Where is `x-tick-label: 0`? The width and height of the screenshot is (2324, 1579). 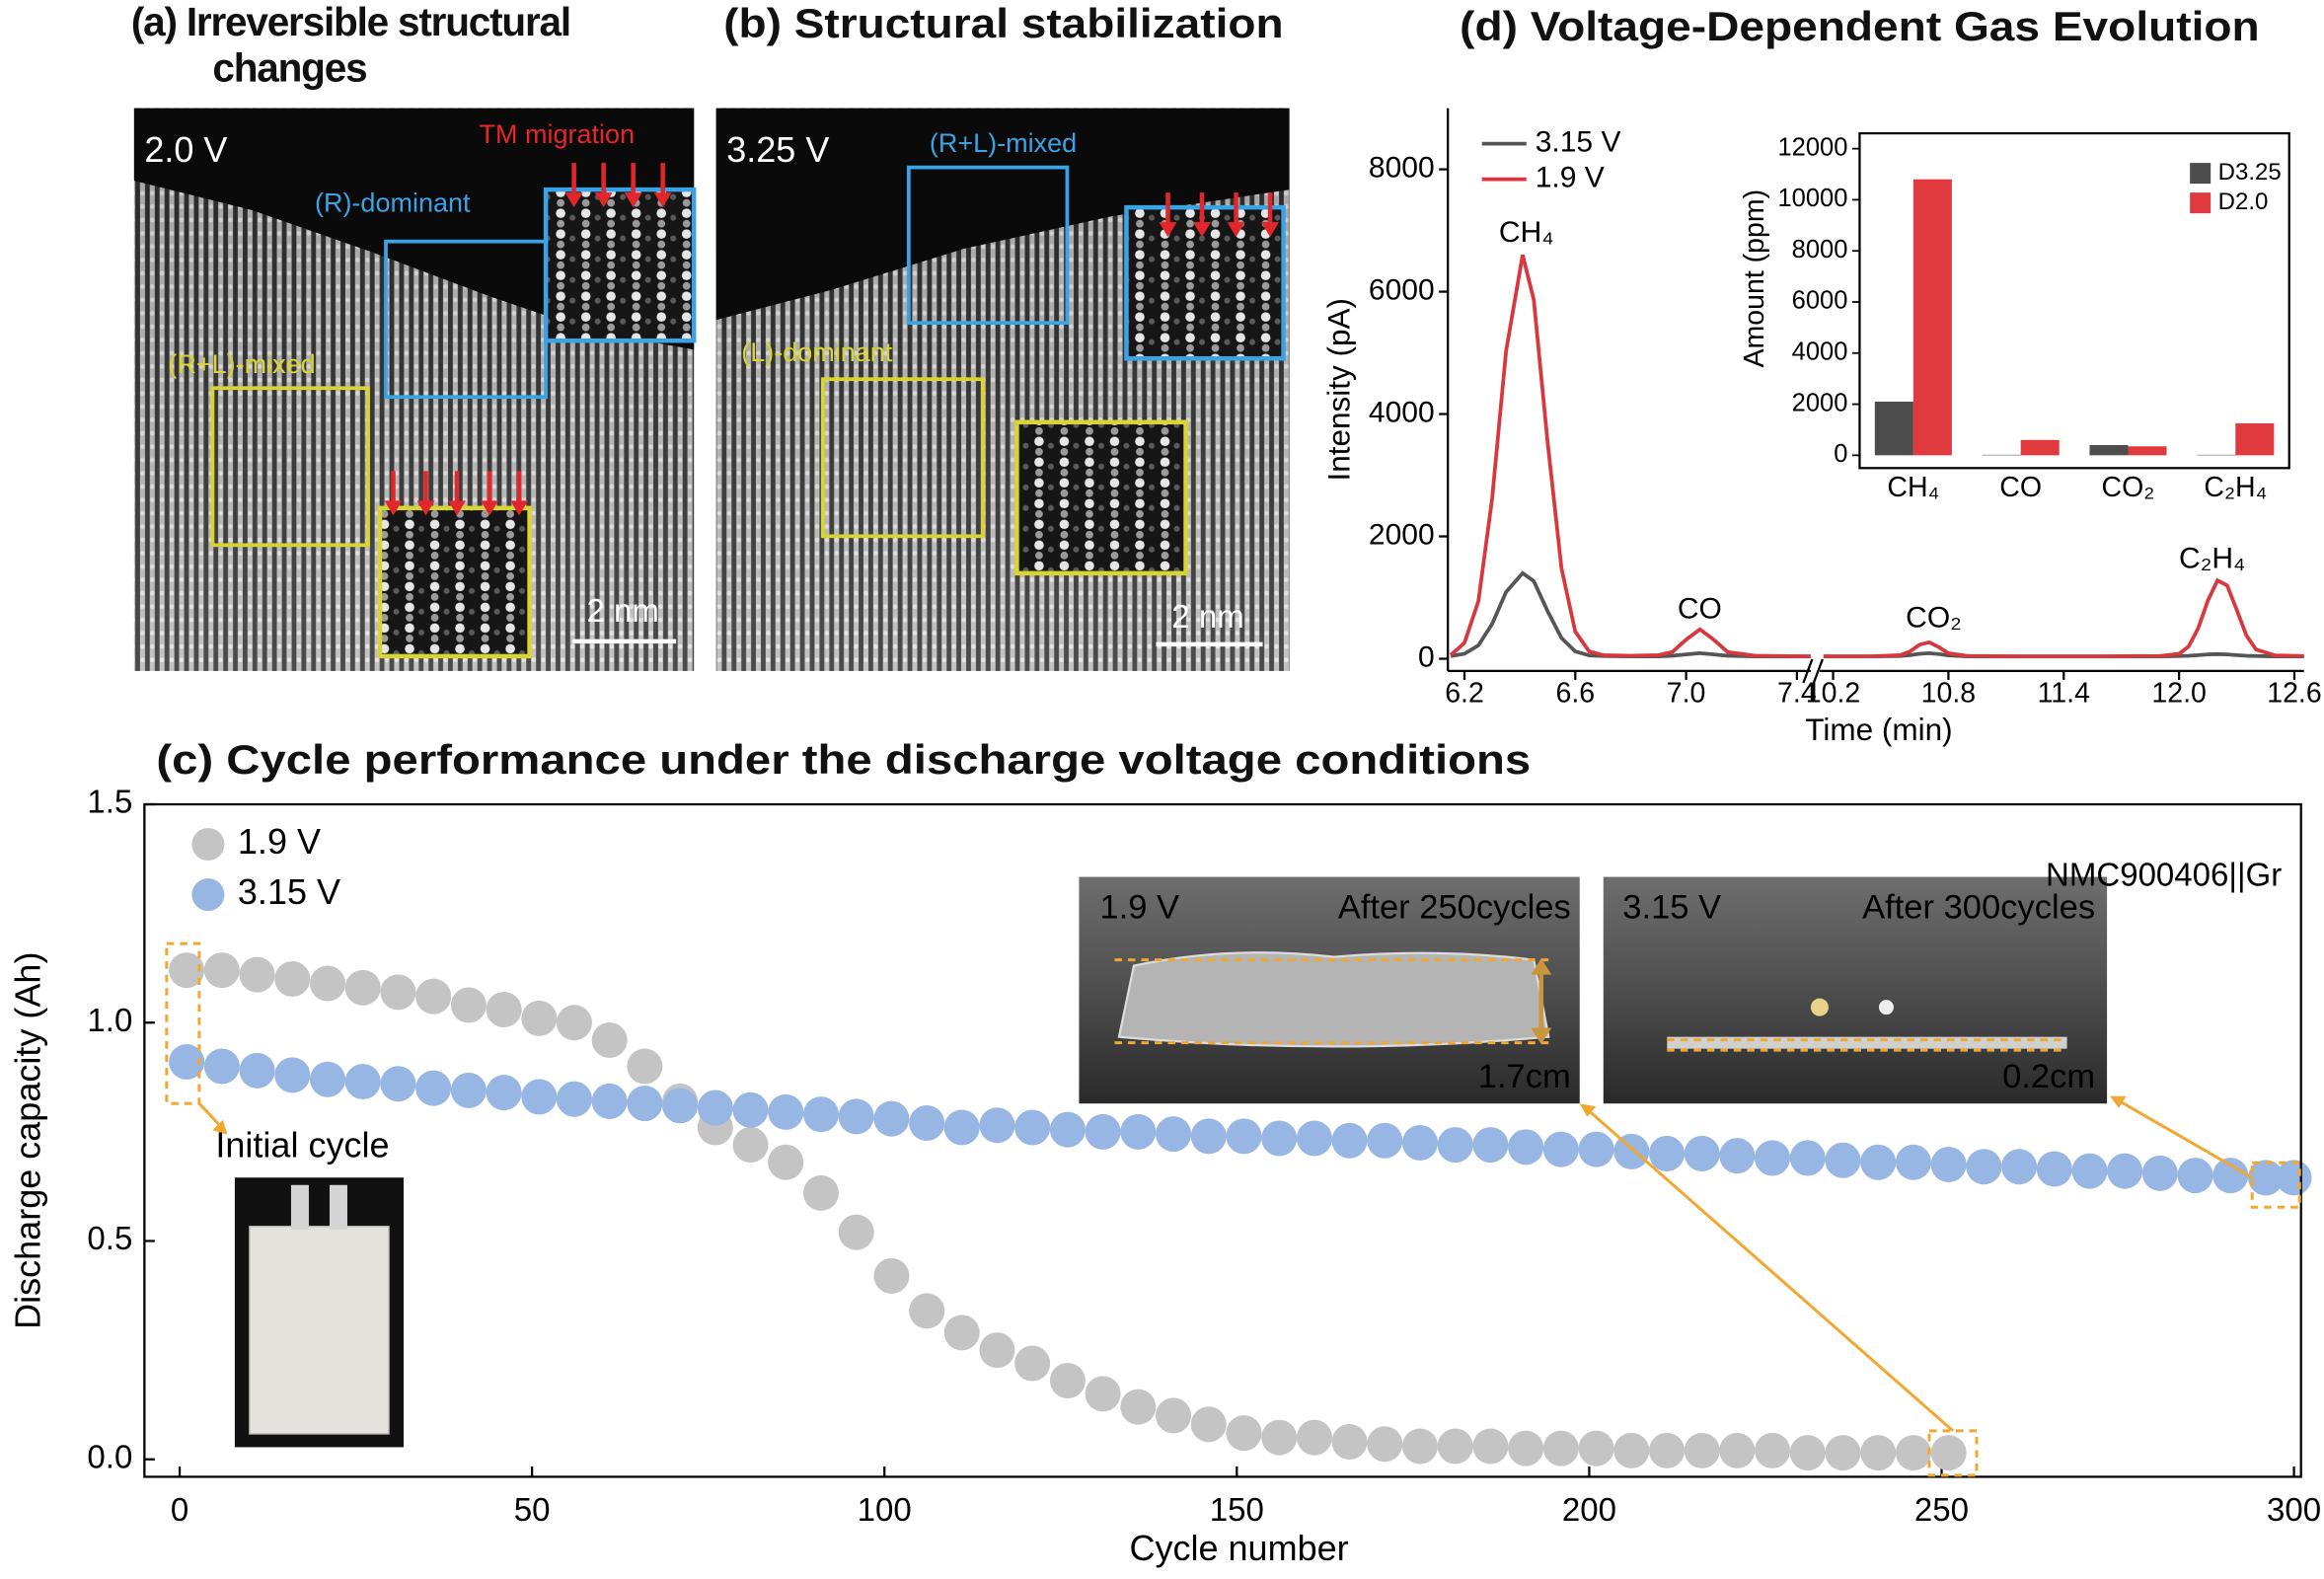 x-tick-label: 0 is located at coordinates (180, 1509).